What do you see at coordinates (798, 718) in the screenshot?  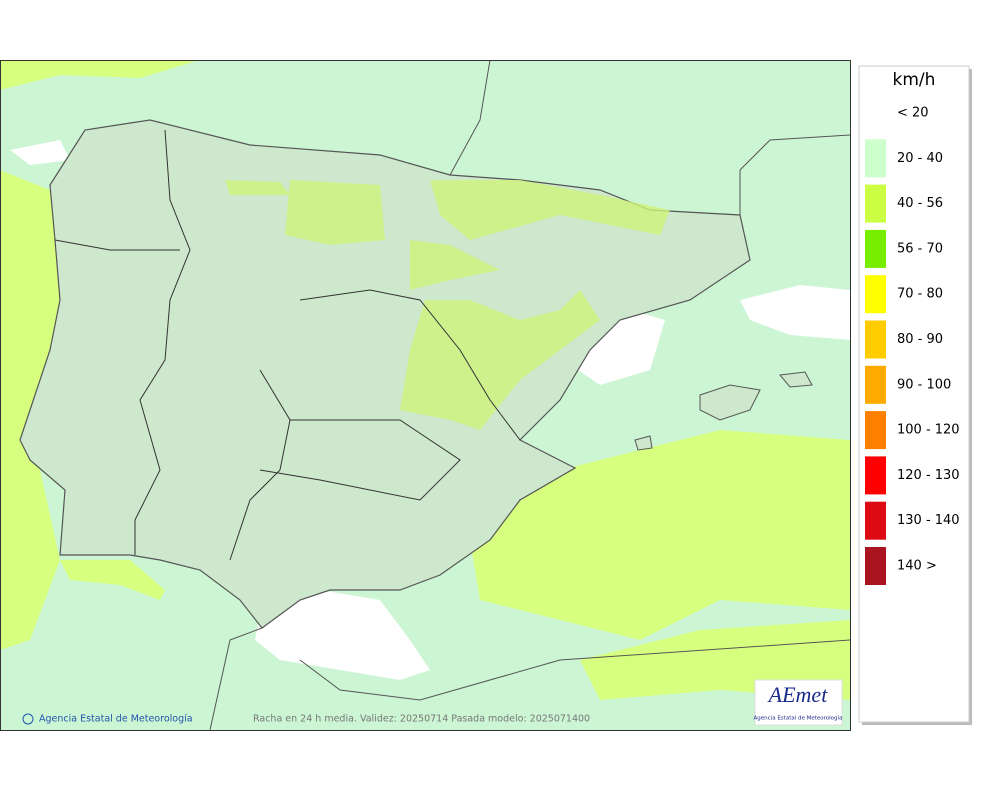 I see `logo-subtitle: Agencia Estatal de Meteorología` at bounding box center [798, 718].